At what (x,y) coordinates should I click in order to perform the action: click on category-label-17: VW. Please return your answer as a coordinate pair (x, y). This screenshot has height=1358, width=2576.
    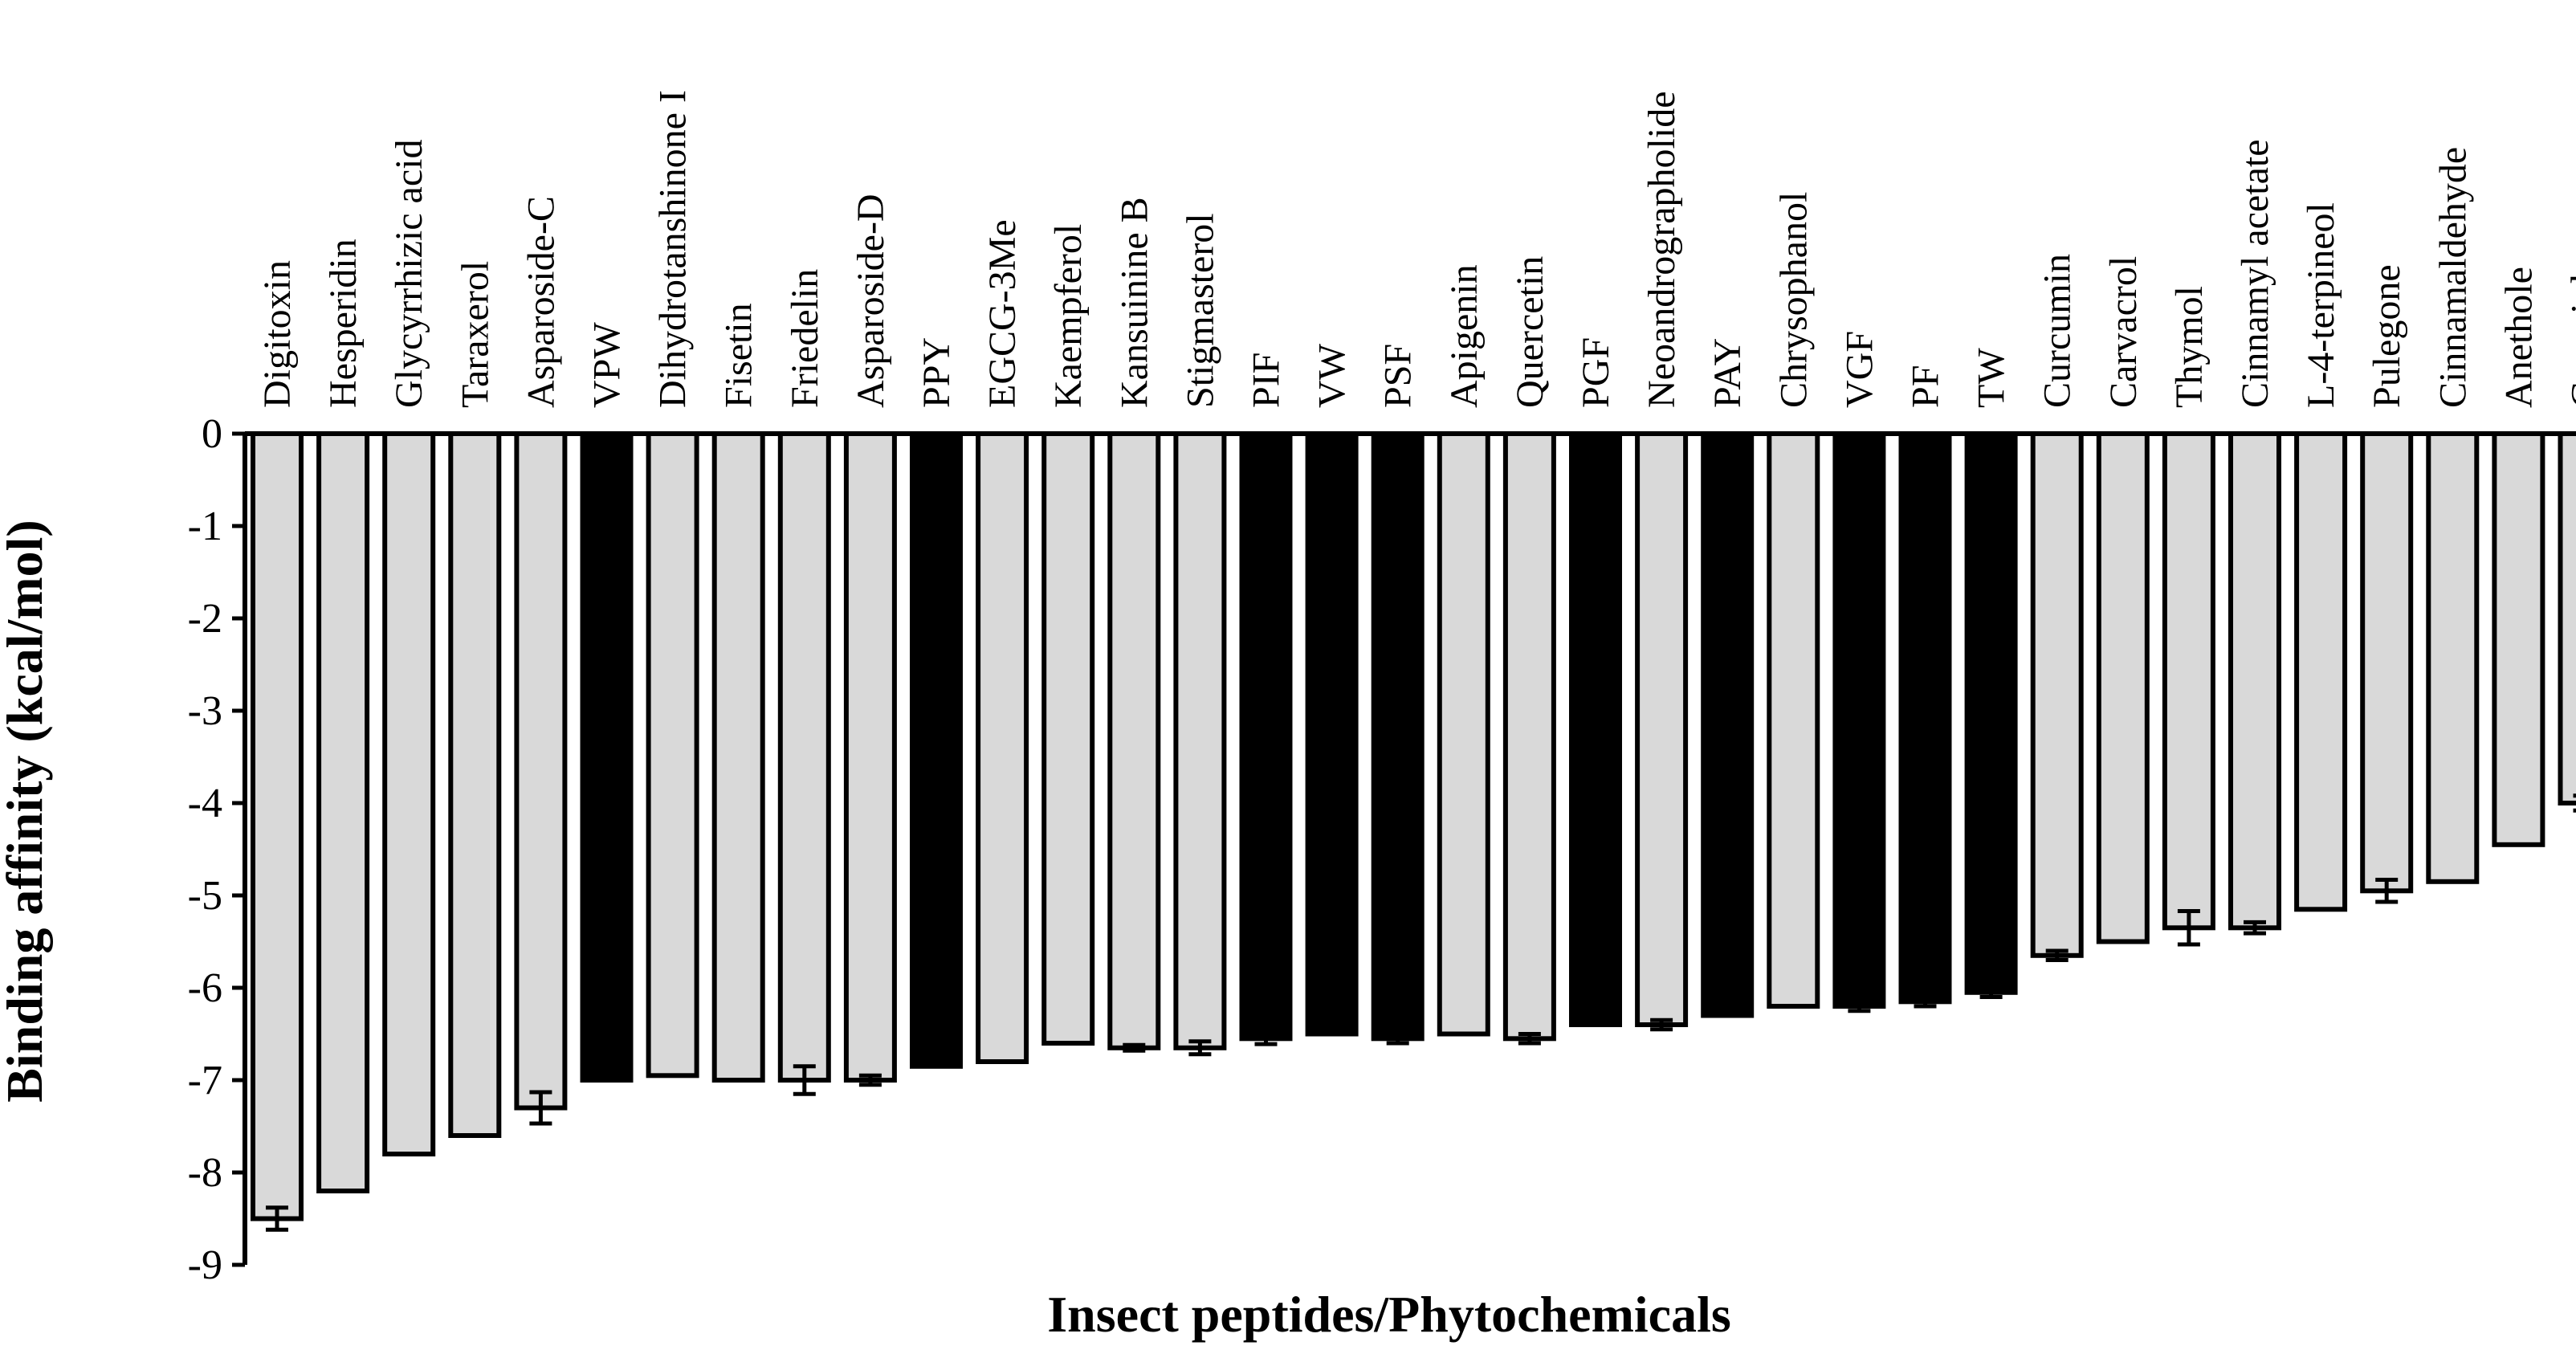
    Looking at the image, I should click on (1332, 375).